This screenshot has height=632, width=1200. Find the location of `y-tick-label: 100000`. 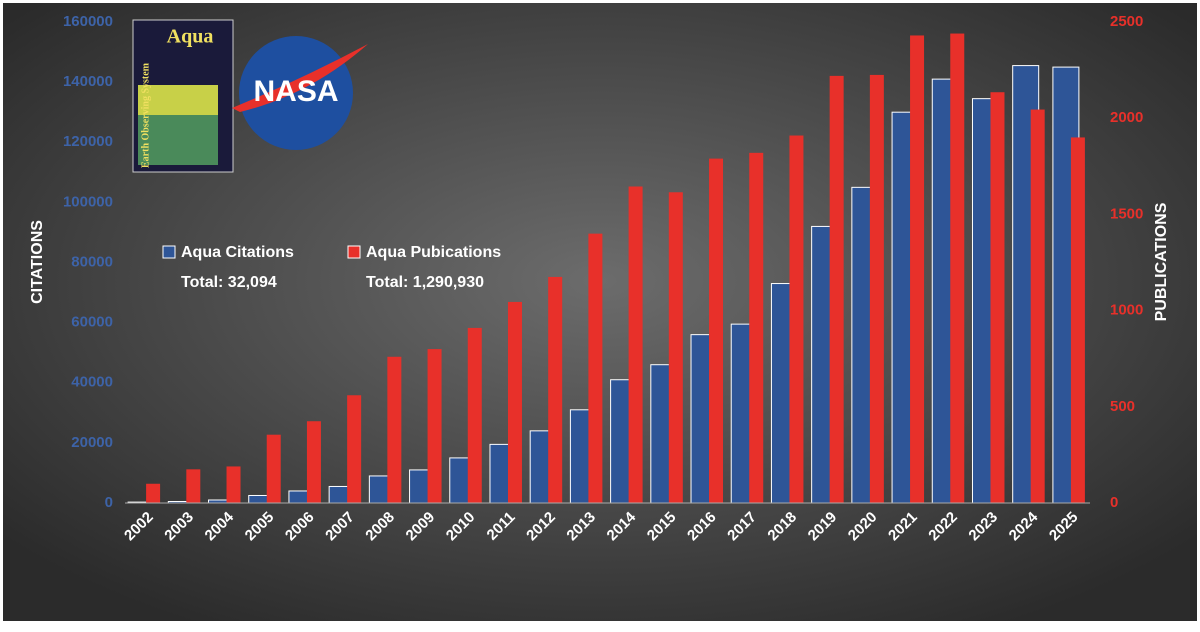

y-tick-label: 100000 is located at coordinates (88, 201).